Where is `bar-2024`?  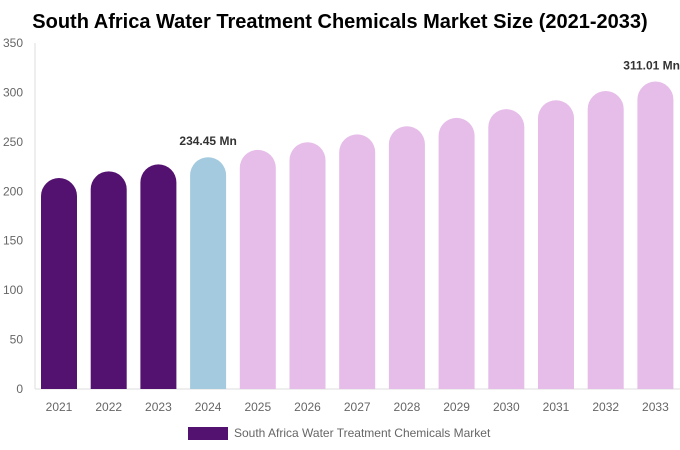
bar-2024 is located at coordinates (208, 273).